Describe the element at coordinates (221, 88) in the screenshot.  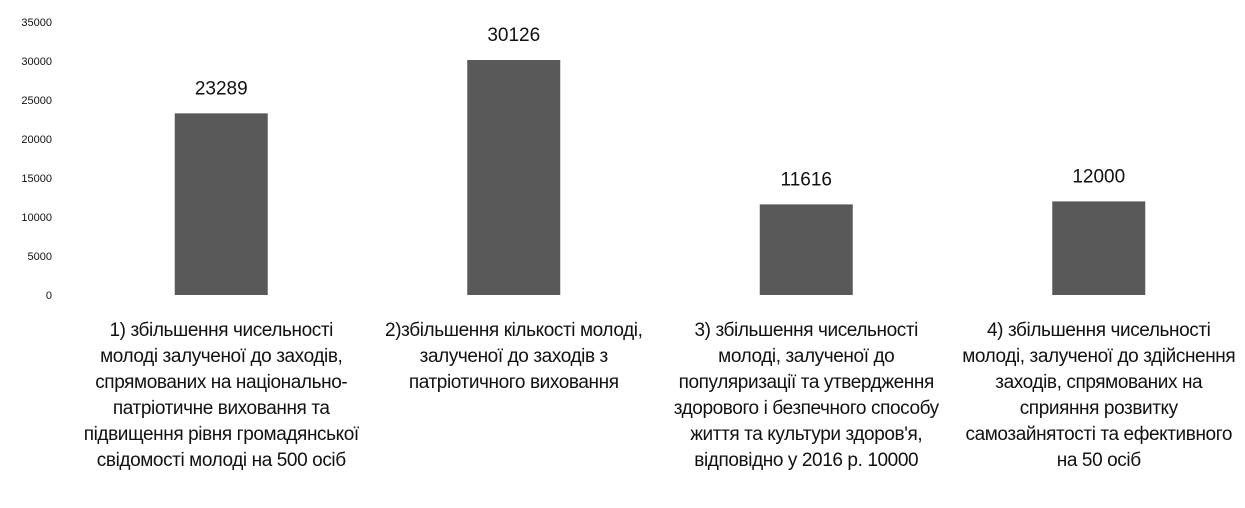
I see `data-label: 23289` at that location.